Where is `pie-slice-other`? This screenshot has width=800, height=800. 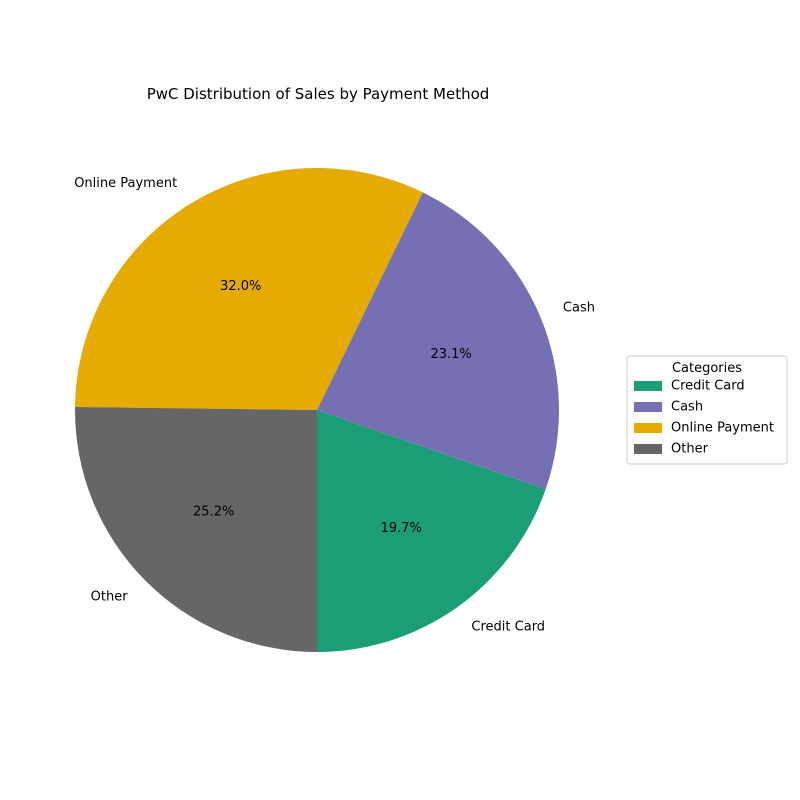
pie-slice-other is located at coordinates (195, 529).